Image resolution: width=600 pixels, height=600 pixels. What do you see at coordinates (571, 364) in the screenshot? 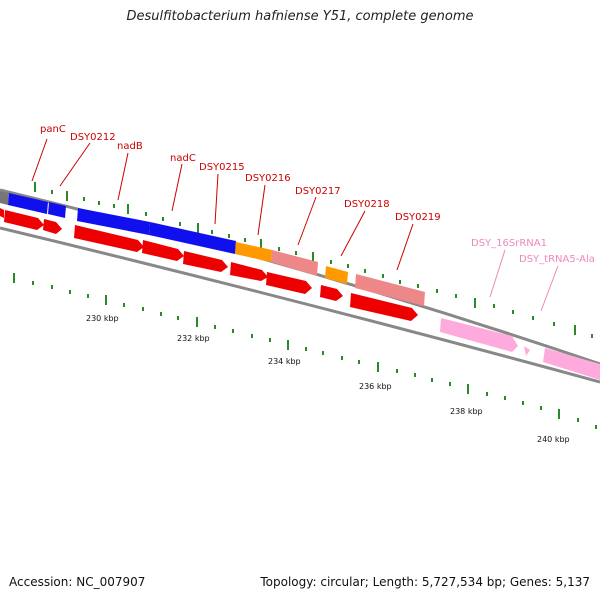
I see `gene-DSY_tRNA5-Ala` at bounding box center [571, 364].